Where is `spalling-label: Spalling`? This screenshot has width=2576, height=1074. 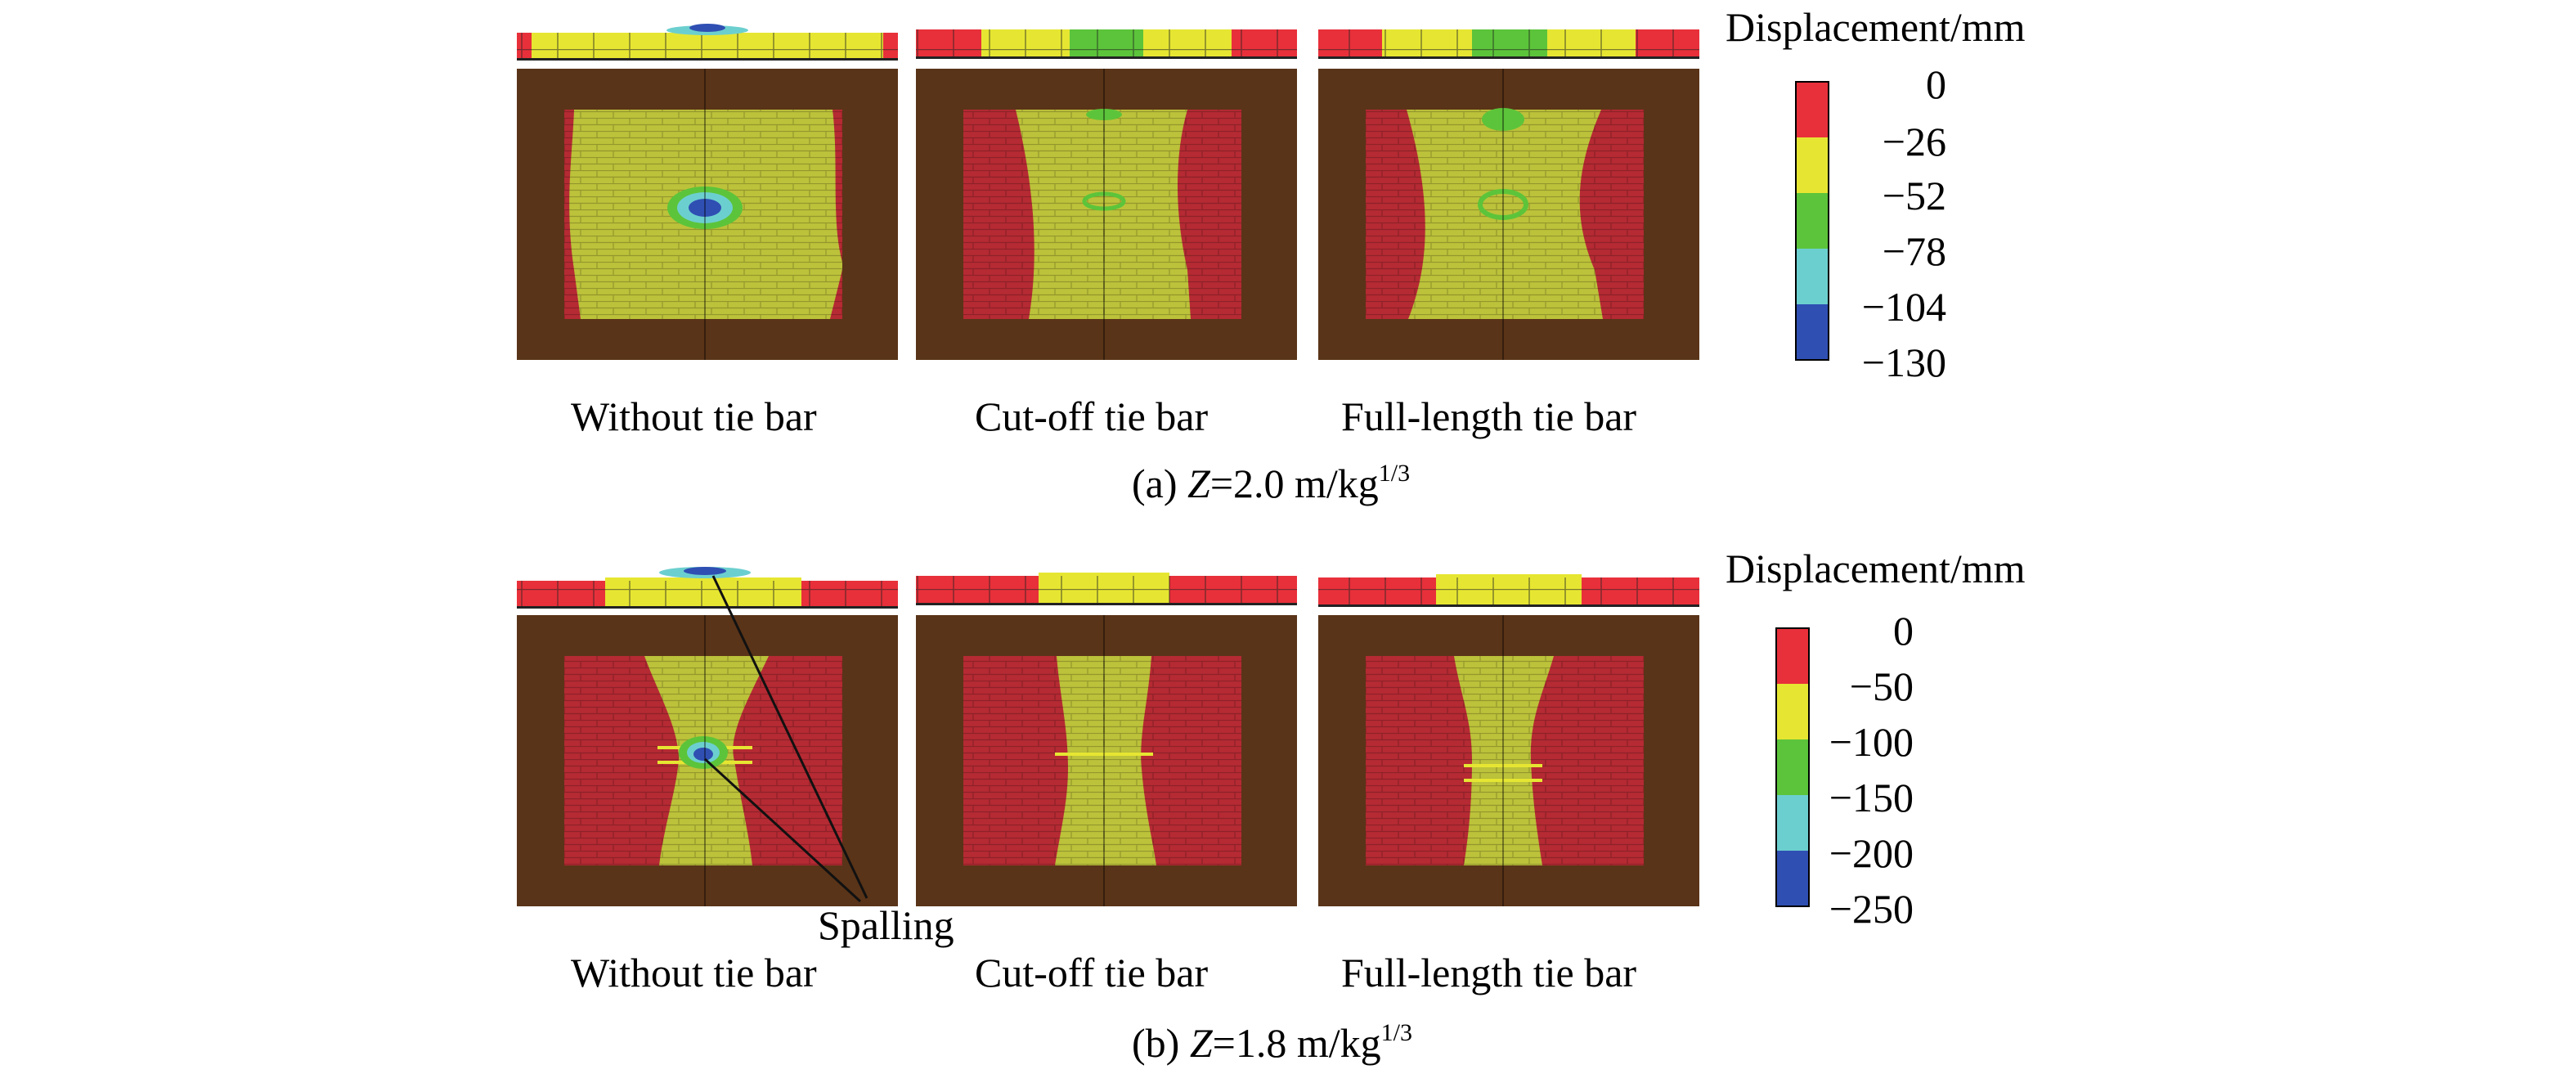 spalling-label: Spalling is located at coordinates (886, 925).